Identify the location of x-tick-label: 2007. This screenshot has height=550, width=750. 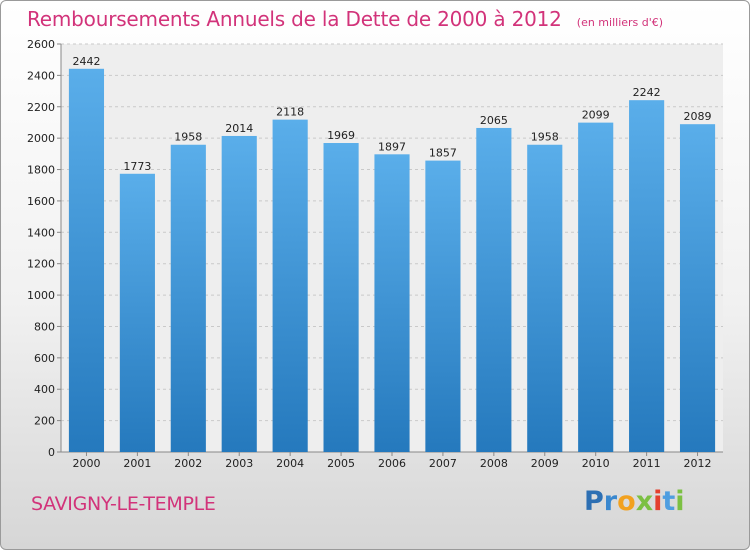
(443, 463).